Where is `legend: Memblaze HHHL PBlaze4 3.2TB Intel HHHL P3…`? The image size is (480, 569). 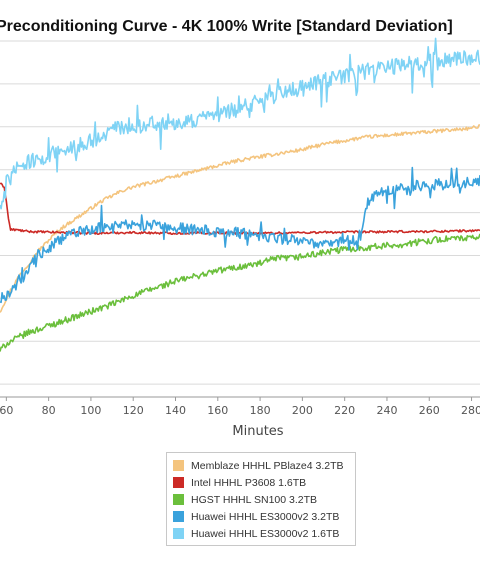 legend: Memblaze HHHL PBlaze4 3.2TB Intel HHHL P3… is located at coordinates (261, 499).